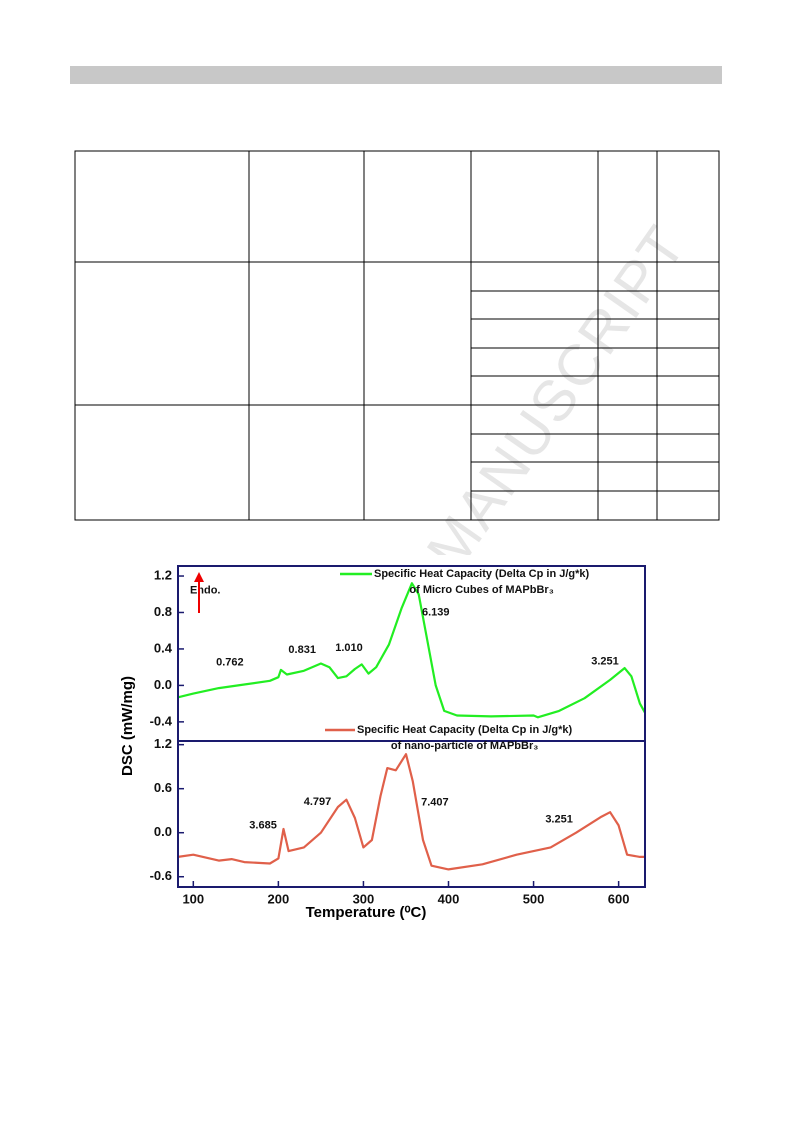  I want to click on y-tick-label: -0.4, so click(161, 720).